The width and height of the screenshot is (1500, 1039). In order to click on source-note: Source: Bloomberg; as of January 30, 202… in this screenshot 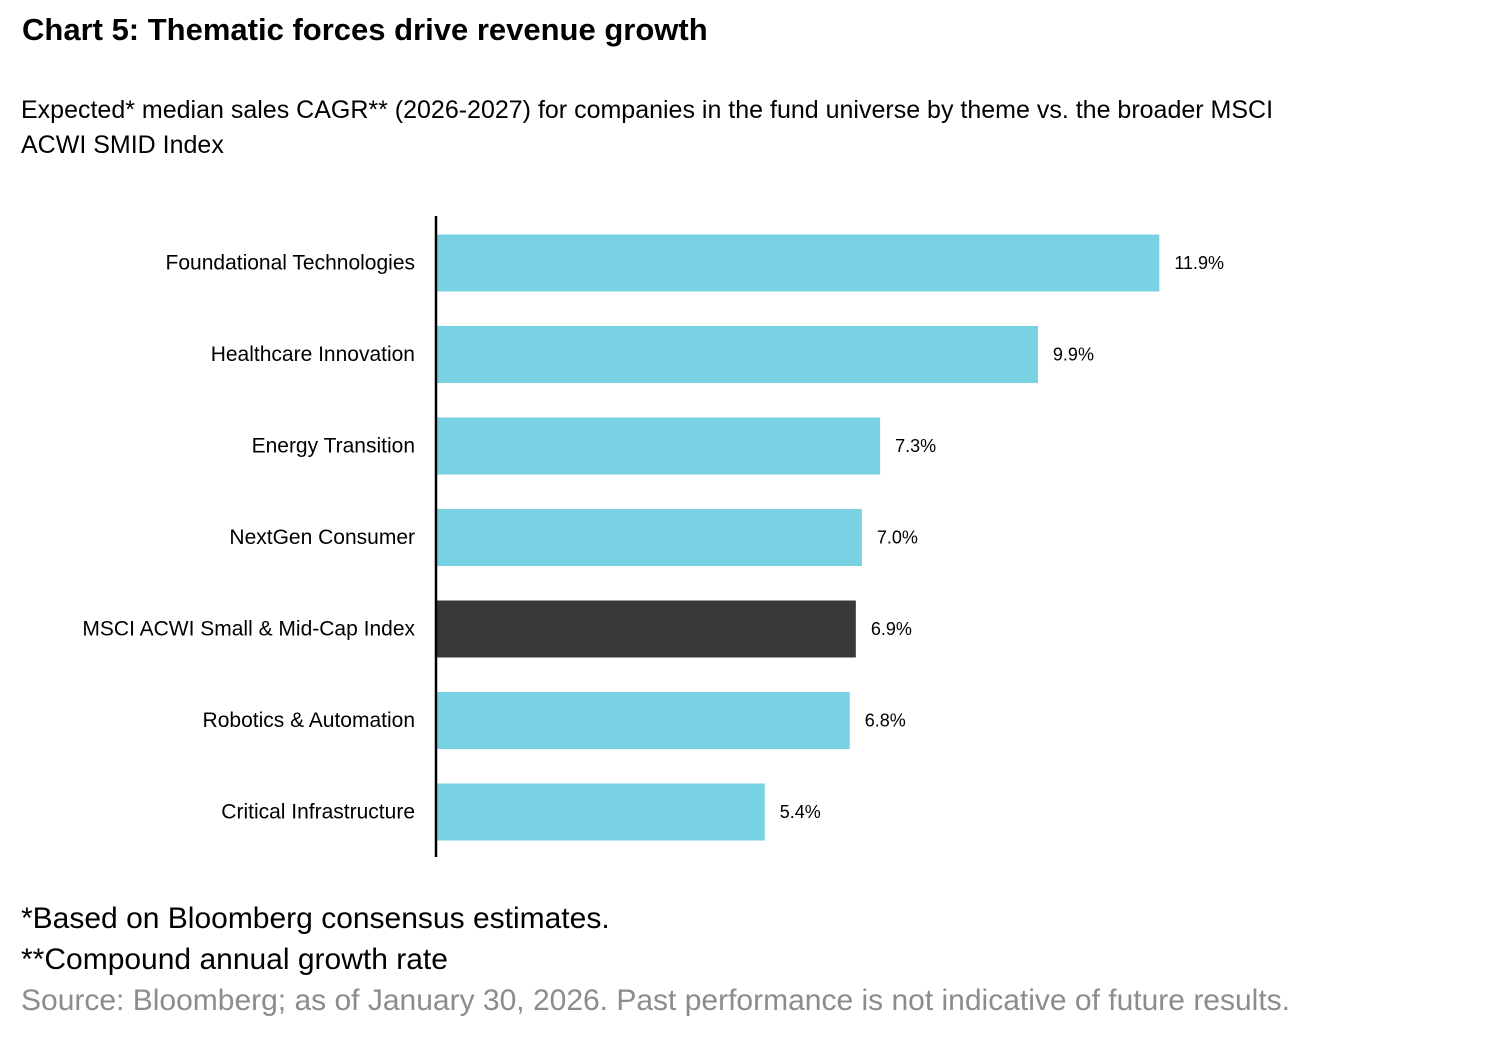, I will do `click(656, 1000)`.